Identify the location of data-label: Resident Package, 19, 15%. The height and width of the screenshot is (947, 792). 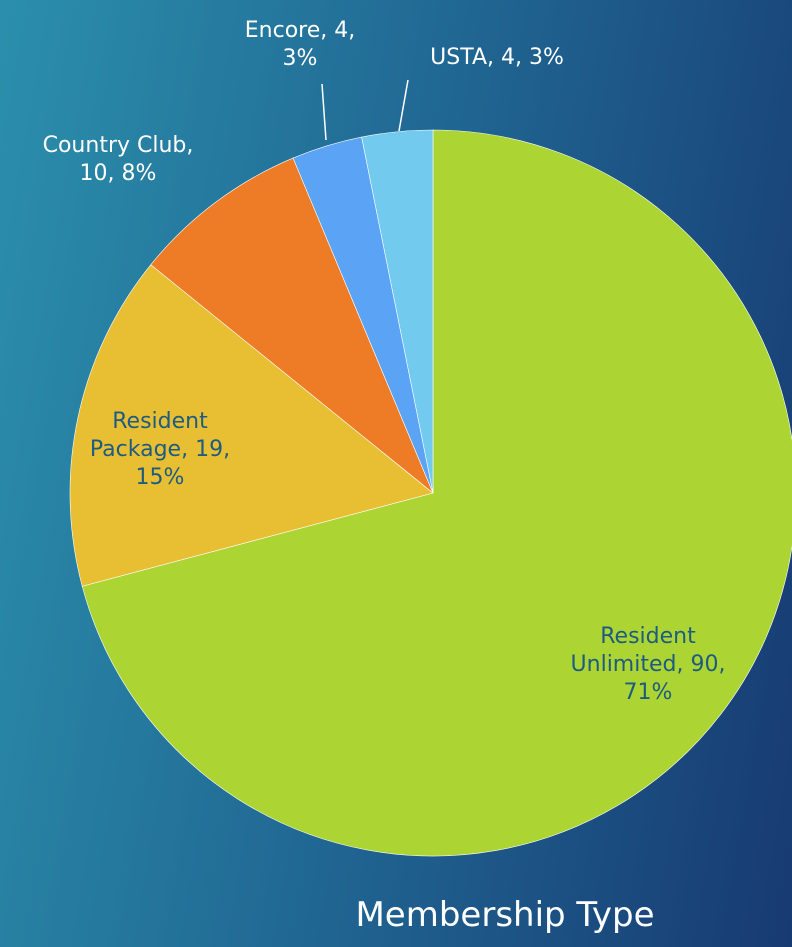
(160, 449).